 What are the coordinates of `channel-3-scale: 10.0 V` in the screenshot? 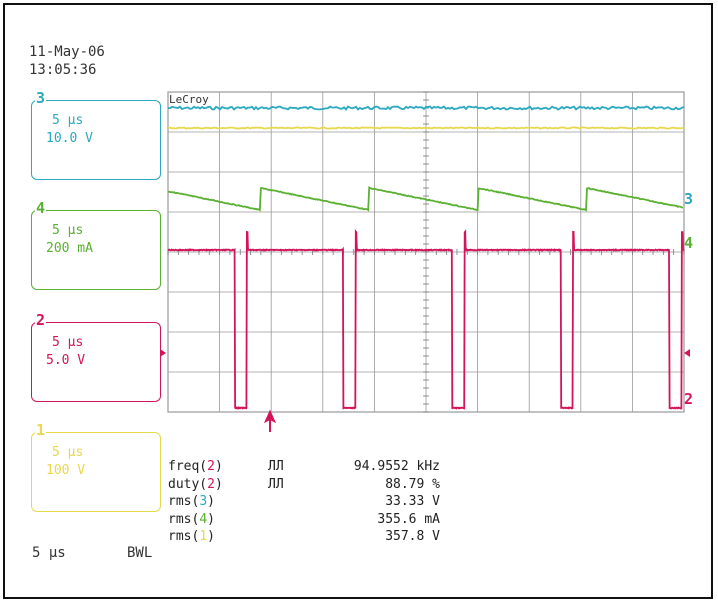 It's located at (69, 138).